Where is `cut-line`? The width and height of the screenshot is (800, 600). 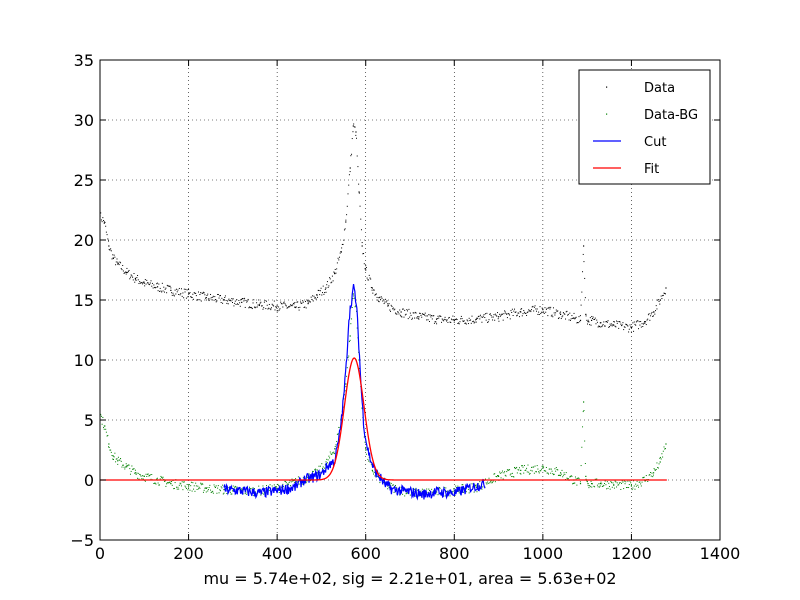 cut-line is located at coordinates (354, 392).